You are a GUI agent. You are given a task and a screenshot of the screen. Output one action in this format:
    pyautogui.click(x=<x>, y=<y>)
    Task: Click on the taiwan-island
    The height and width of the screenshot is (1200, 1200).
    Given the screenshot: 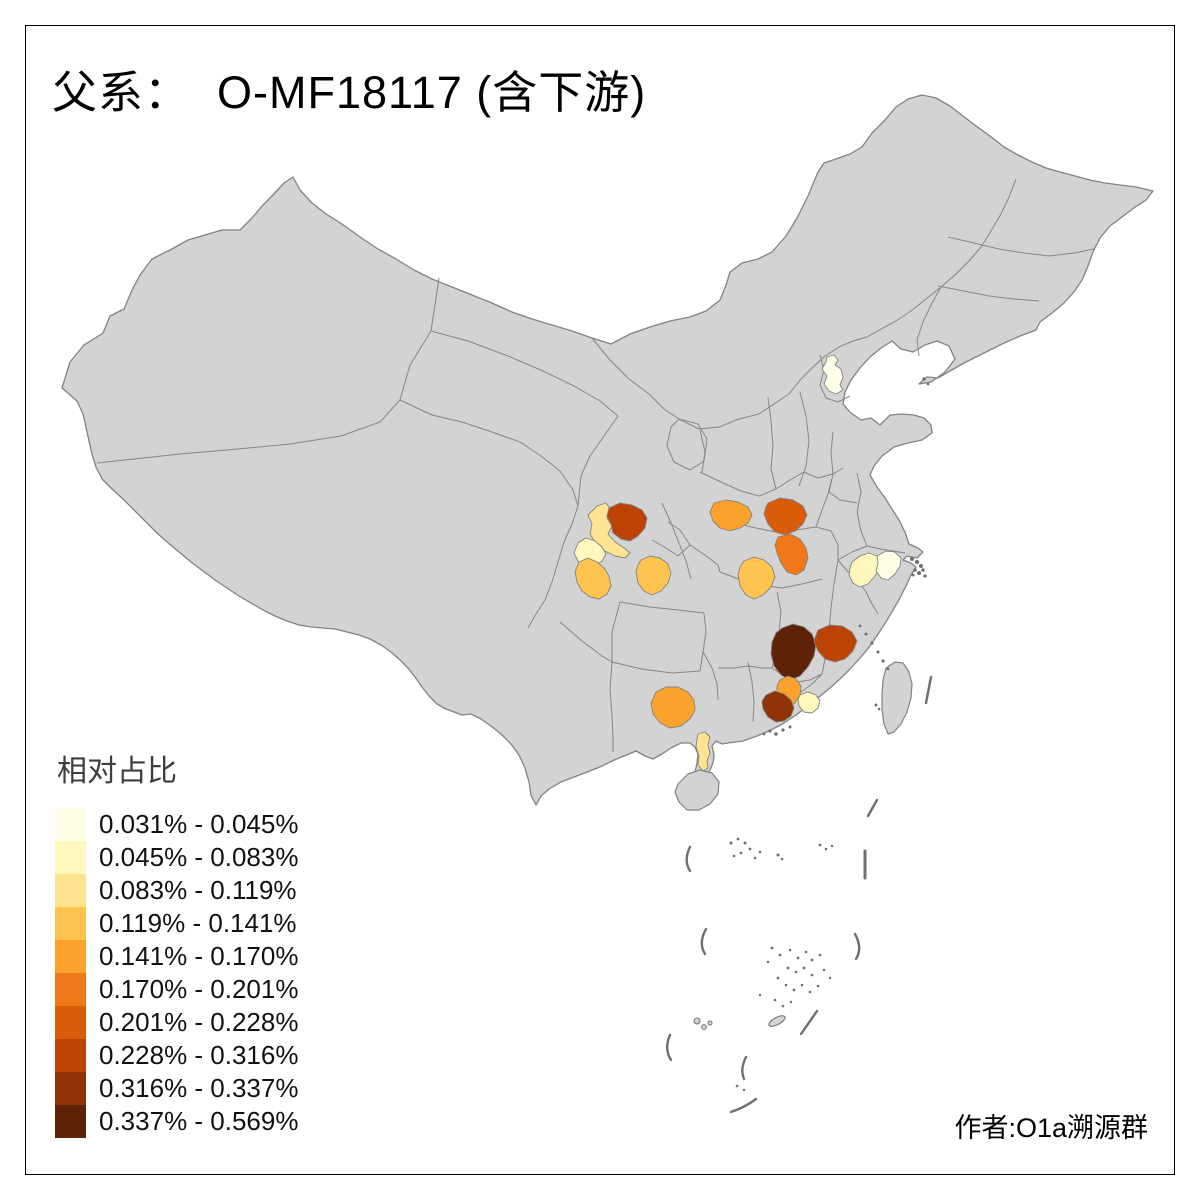 What is the action you would take?
    pyautogui.click(x=897, y=698)
    